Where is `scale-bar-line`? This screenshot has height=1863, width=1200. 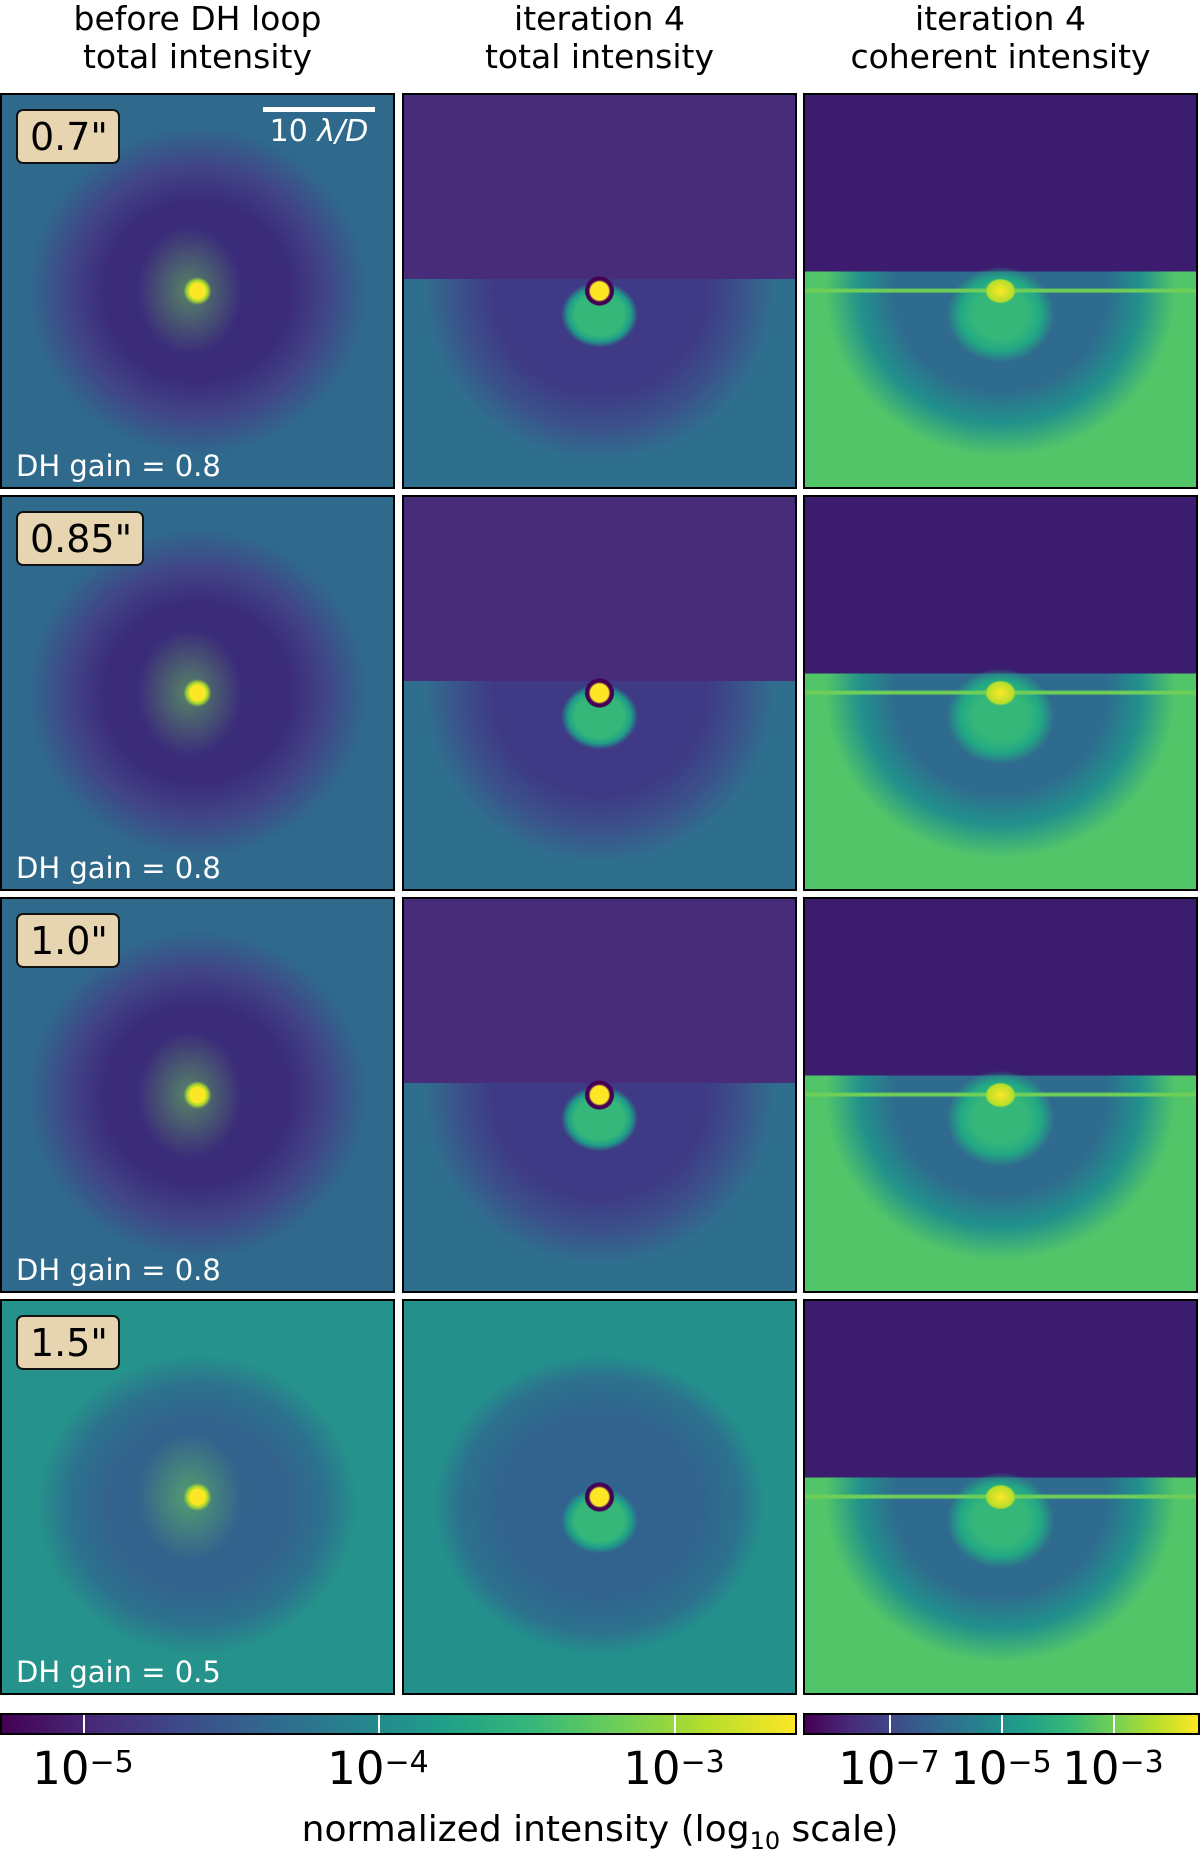 scale-bar-line is located at coordinates (319, 109).